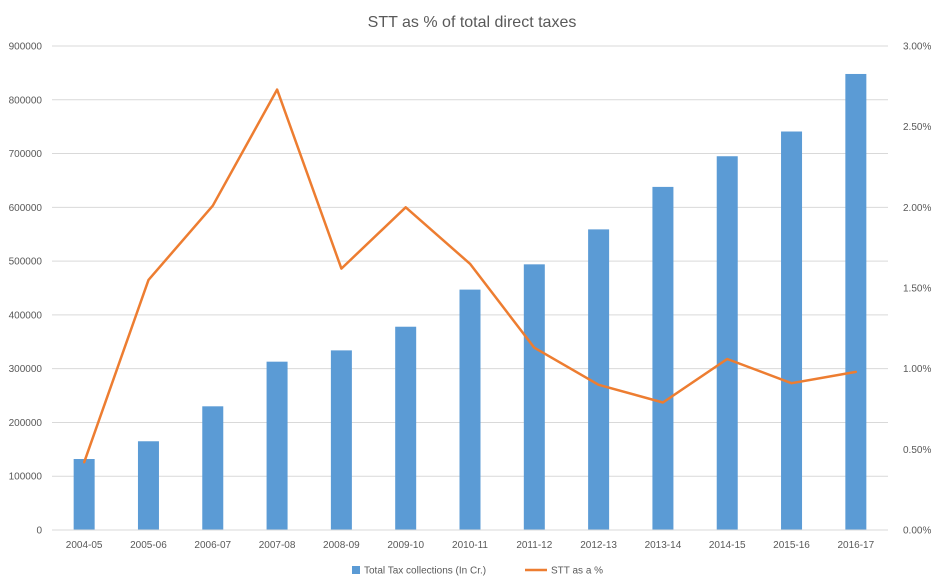 This screenshot has width=944, height=588. I want to click on left-tick-label: 500000, so click(26, 262).